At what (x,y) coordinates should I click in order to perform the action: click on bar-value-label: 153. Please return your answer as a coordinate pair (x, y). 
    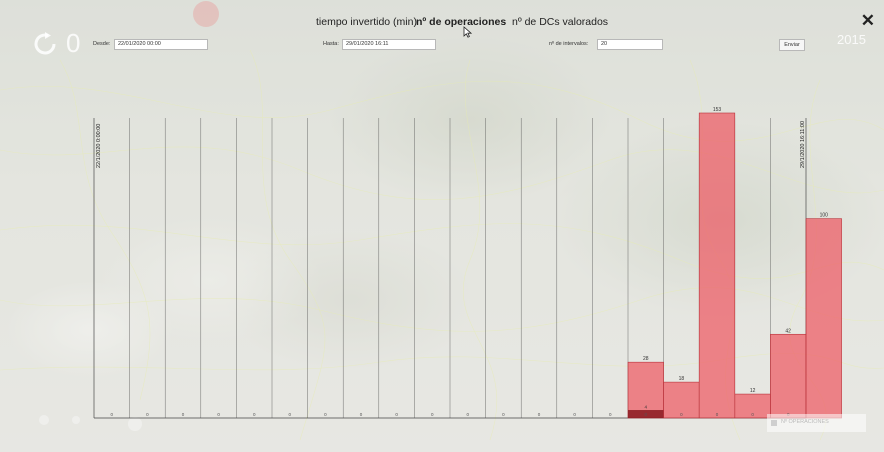
    Looking at the image, I should click on (717, 110).